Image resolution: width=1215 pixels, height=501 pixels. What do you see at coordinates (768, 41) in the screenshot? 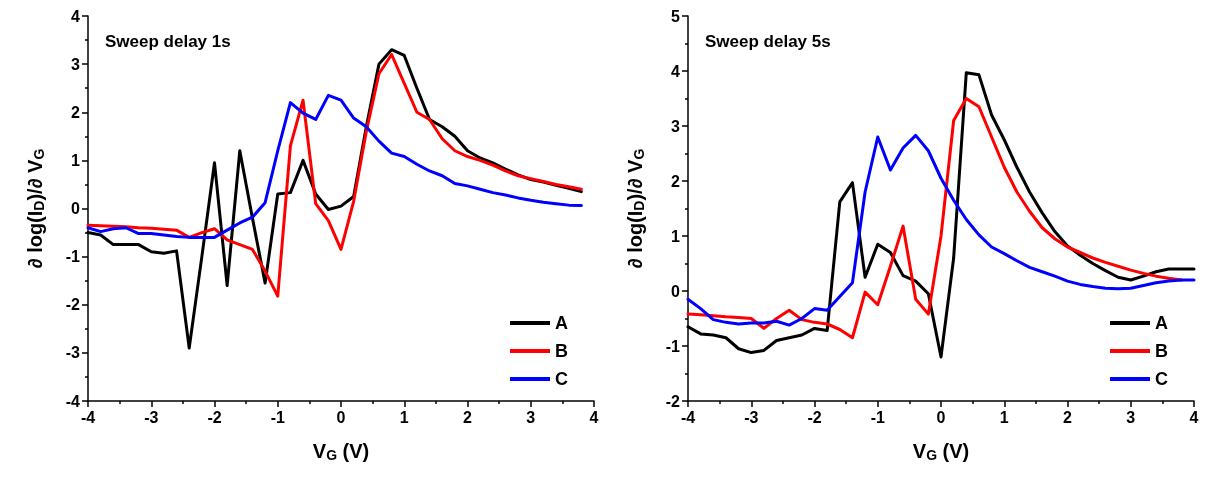
I see `text: Sweep delay 5s` at bounding box center [768, 41].